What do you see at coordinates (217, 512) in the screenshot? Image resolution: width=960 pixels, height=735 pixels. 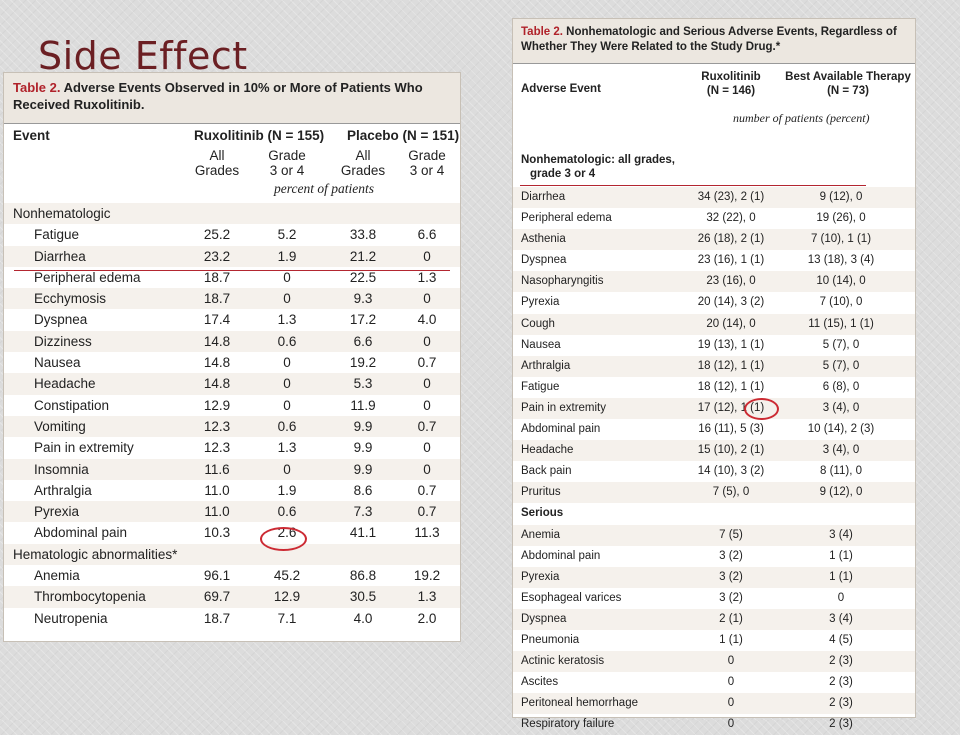 I see `cell-value: 11.0` at bounding box center [217, 512].